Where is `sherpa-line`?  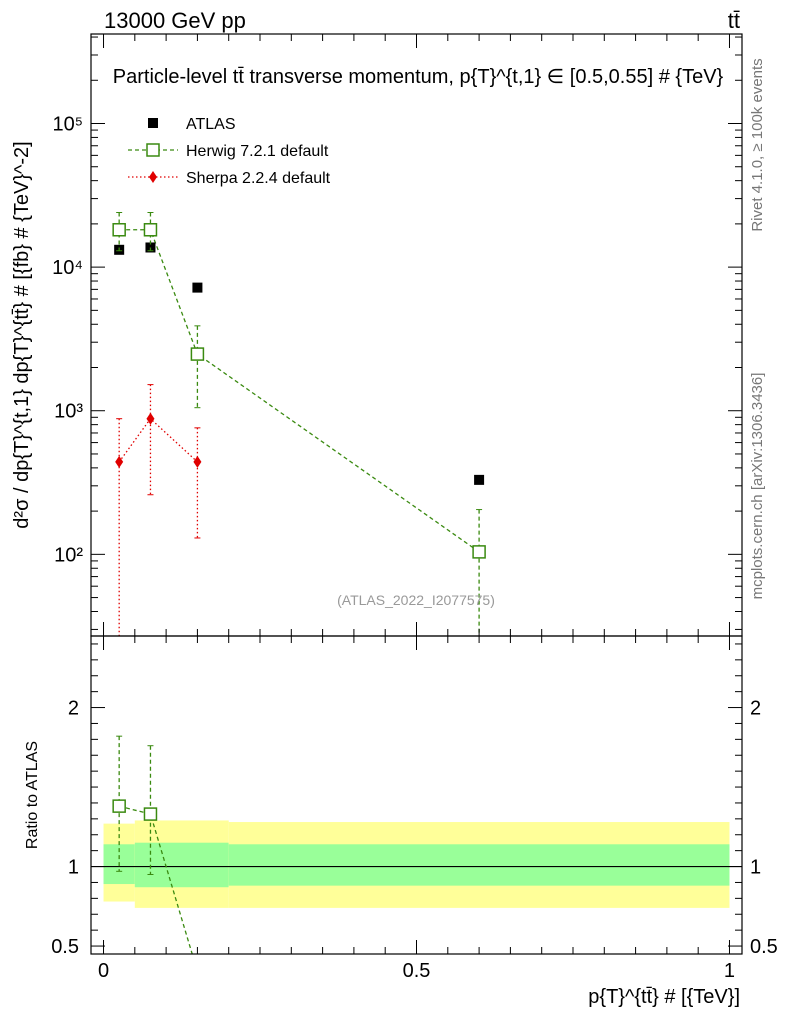
sherpa-line is located at coordinates (158, 440).